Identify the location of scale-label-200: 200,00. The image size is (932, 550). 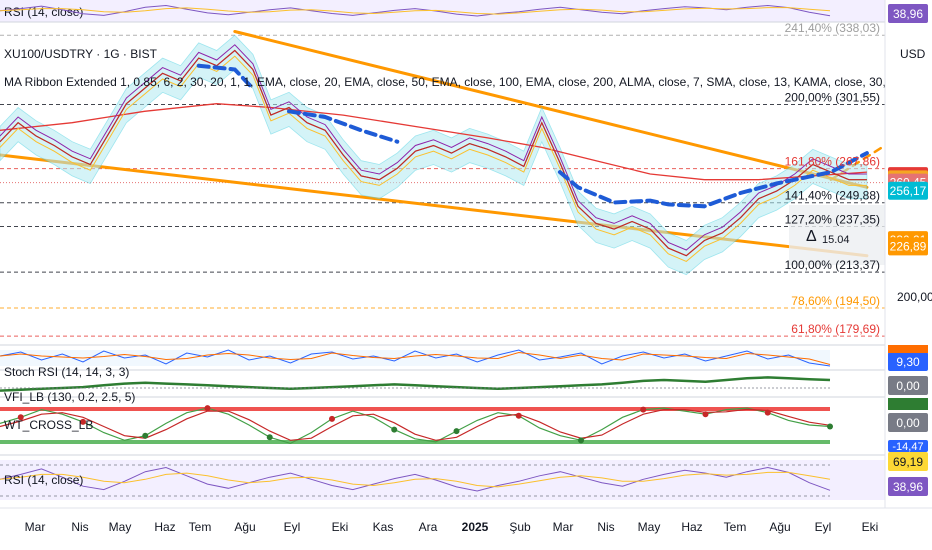
(914, 297).